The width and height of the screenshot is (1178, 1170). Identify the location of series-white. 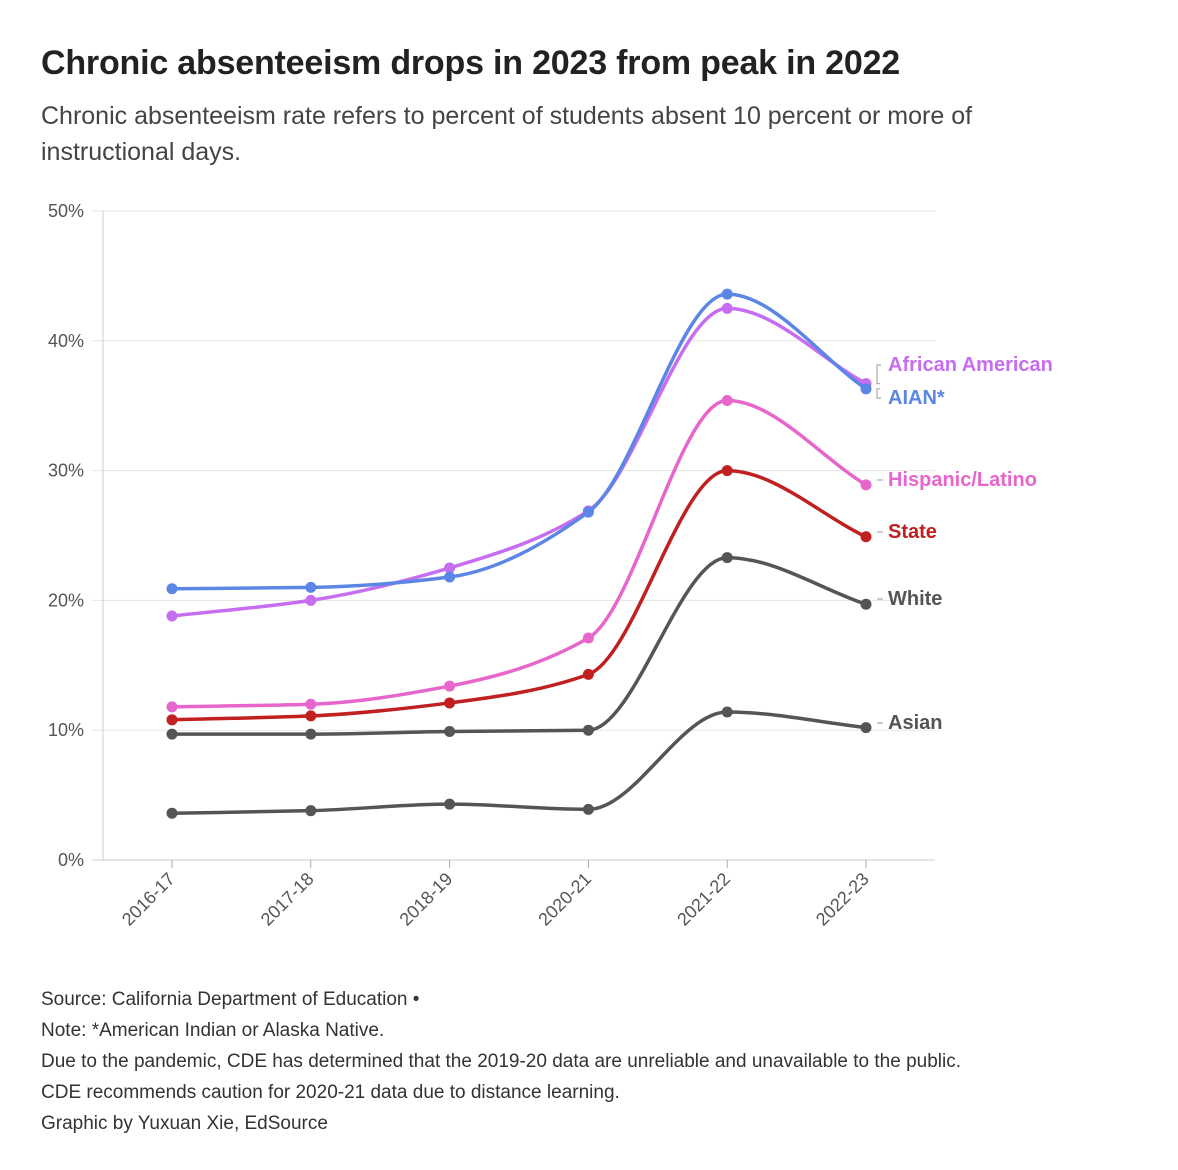
(519, 646).